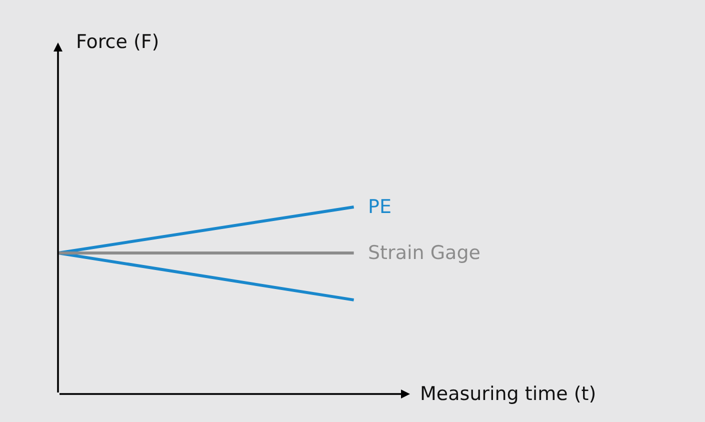 The width and height of the screenshot is (705, 422). I want to click on x-axis-title: Measuring time (t), so click(508, 394).